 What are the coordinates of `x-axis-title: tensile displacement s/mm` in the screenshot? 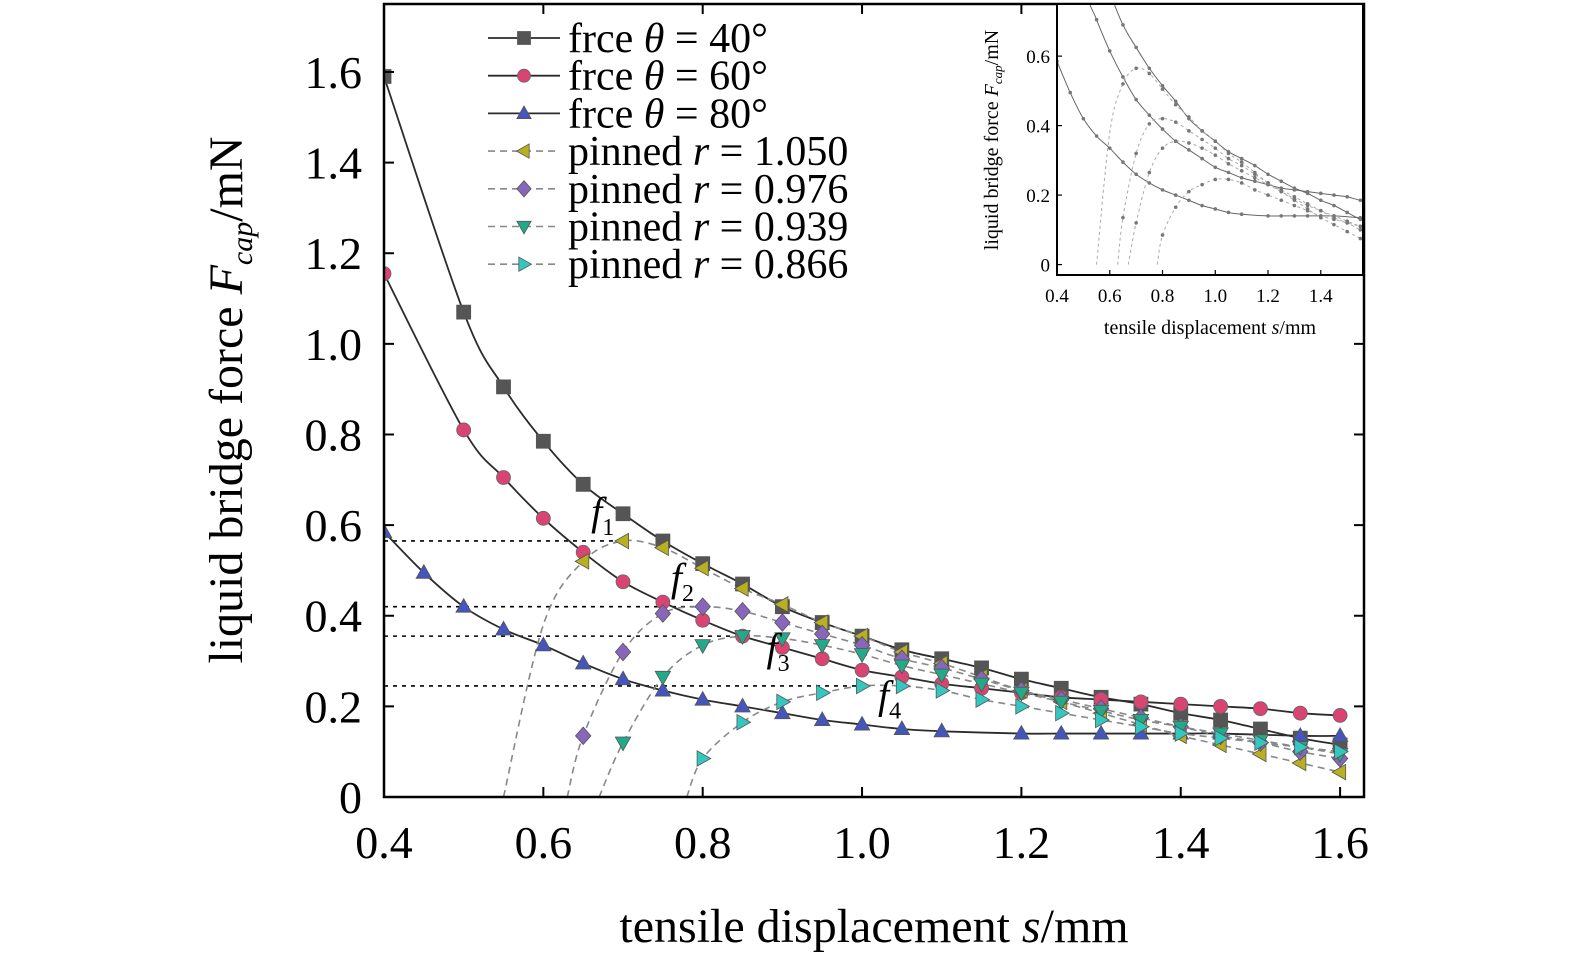 It's located at (873, 926).